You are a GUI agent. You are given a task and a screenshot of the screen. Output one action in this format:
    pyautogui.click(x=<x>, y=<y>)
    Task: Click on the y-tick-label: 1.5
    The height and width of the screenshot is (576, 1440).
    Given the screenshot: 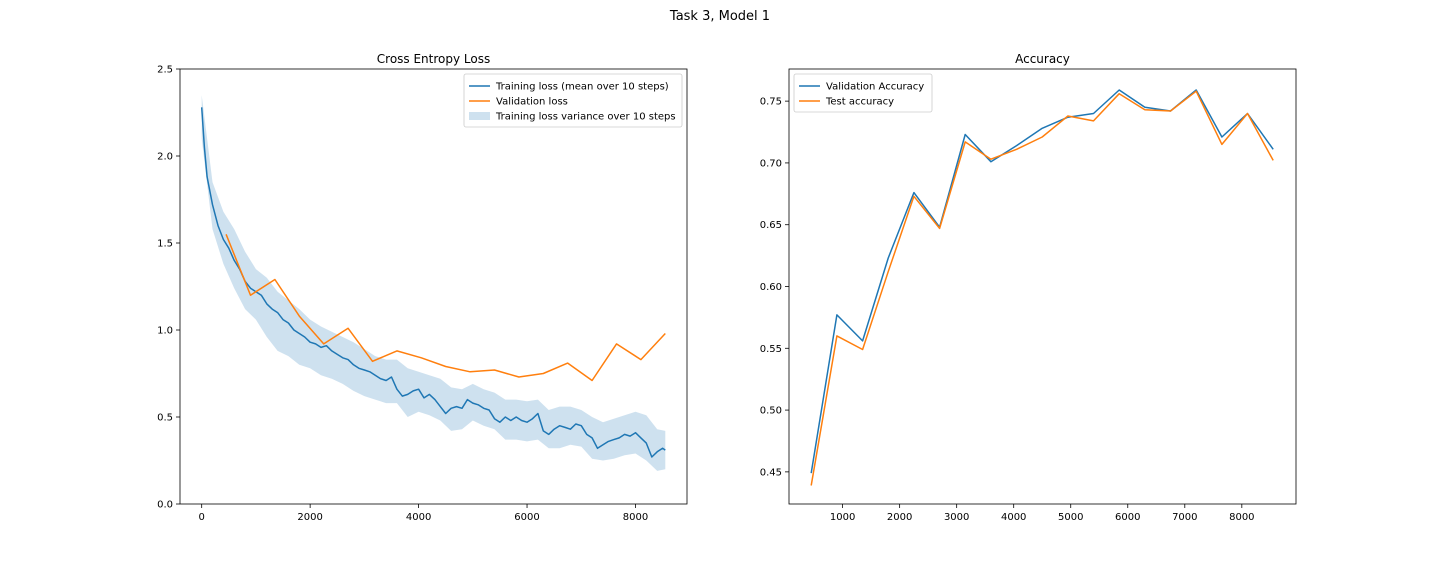 What is the action you would take?
    pyautogui.click(x=165, y=244)
    